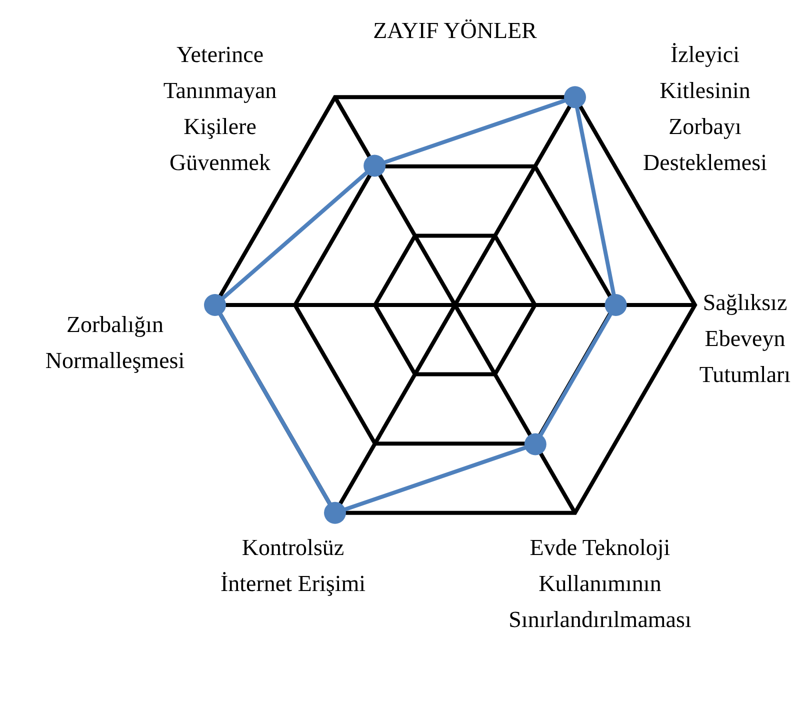 This screenshot has height=723, width=806. What do you see at coordinates (293, 565) in the screenshot?
I see `spoke-label: Kontrolsüz İnternet Erişimi` at bounding box center [293, 565].